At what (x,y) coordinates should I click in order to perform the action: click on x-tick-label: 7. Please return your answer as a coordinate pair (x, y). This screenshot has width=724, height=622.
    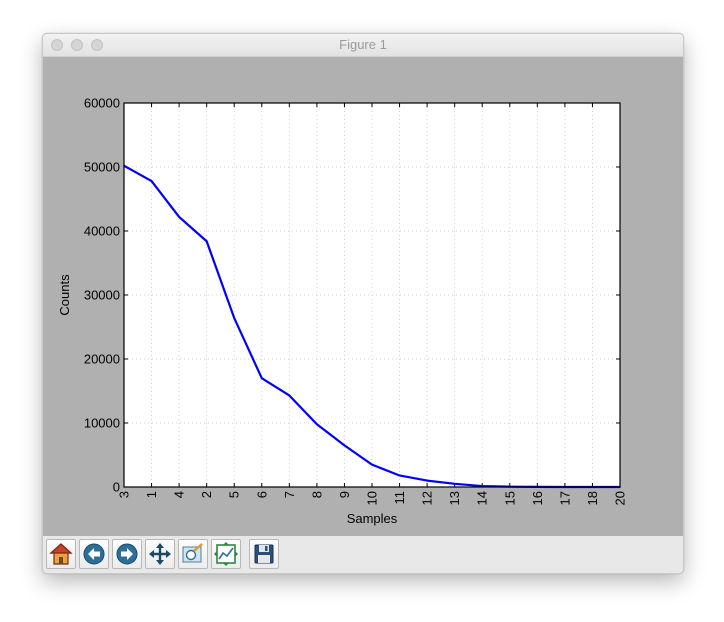
    Looking at the image, I should click on (289, 494).